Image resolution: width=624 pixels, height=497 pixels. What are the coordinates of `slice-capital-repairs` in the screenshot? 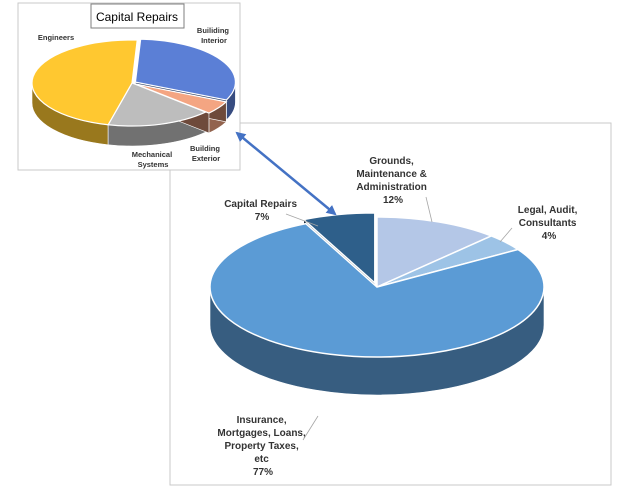 It's located at (339, 248).